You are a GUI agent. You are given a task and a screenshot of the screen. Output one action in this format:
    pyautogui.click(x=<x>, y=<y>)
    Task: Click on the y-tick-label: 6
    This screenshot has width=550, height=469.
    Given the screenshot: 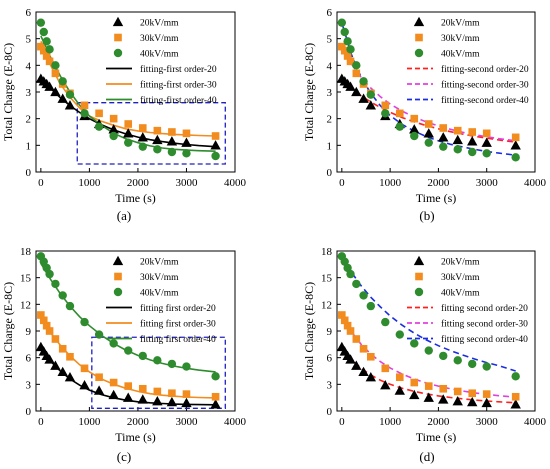 What is the action you would take?
    pyautogui.click(x=29, y=359)
    